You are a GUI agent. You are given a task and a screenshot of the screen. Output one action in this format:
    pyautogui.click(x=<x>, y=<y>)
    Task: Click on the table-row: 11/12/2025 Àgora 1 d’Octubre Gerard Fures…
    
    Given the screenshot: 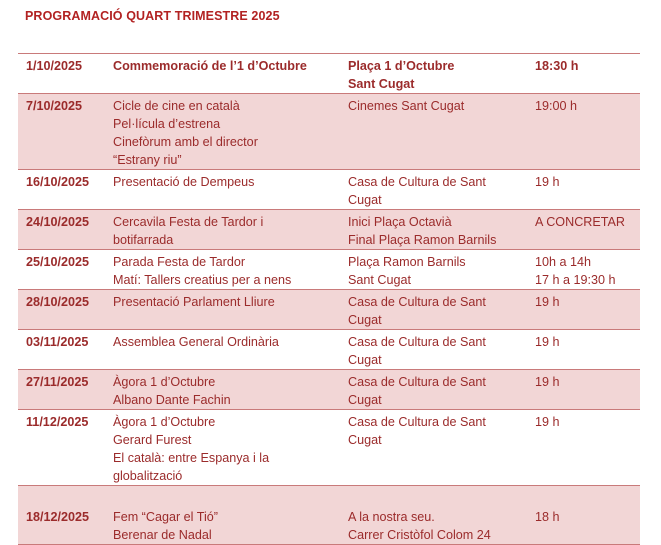 What is the action you would take?
    pyautogui.click(x=329, y=448)
    